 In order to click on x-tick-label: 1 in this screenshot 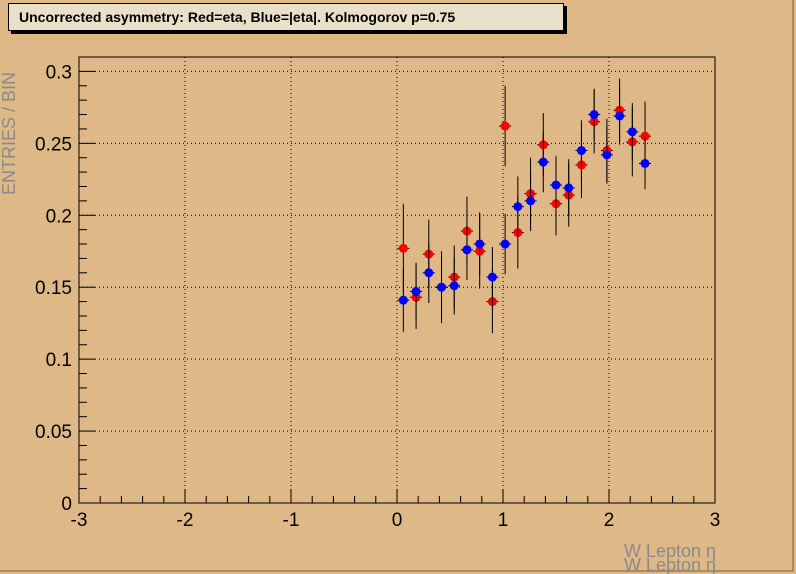, I will do `click(503, 520)`.